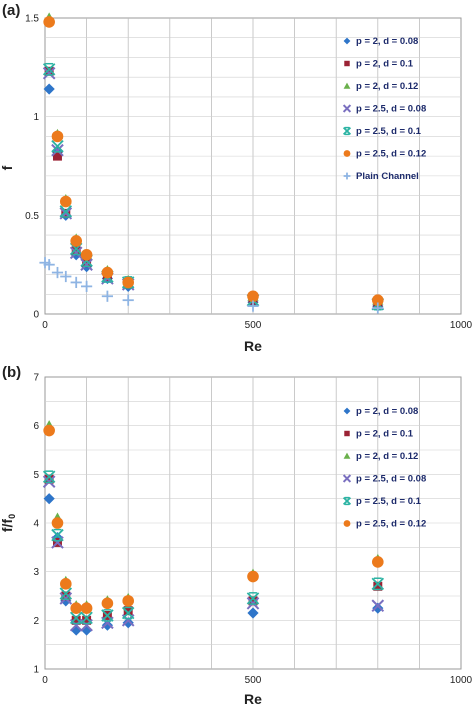 Image resolution: width=472 pixels, height=707 pixels. I want to click on y-tick-label: 0.5, so click(32, 216).